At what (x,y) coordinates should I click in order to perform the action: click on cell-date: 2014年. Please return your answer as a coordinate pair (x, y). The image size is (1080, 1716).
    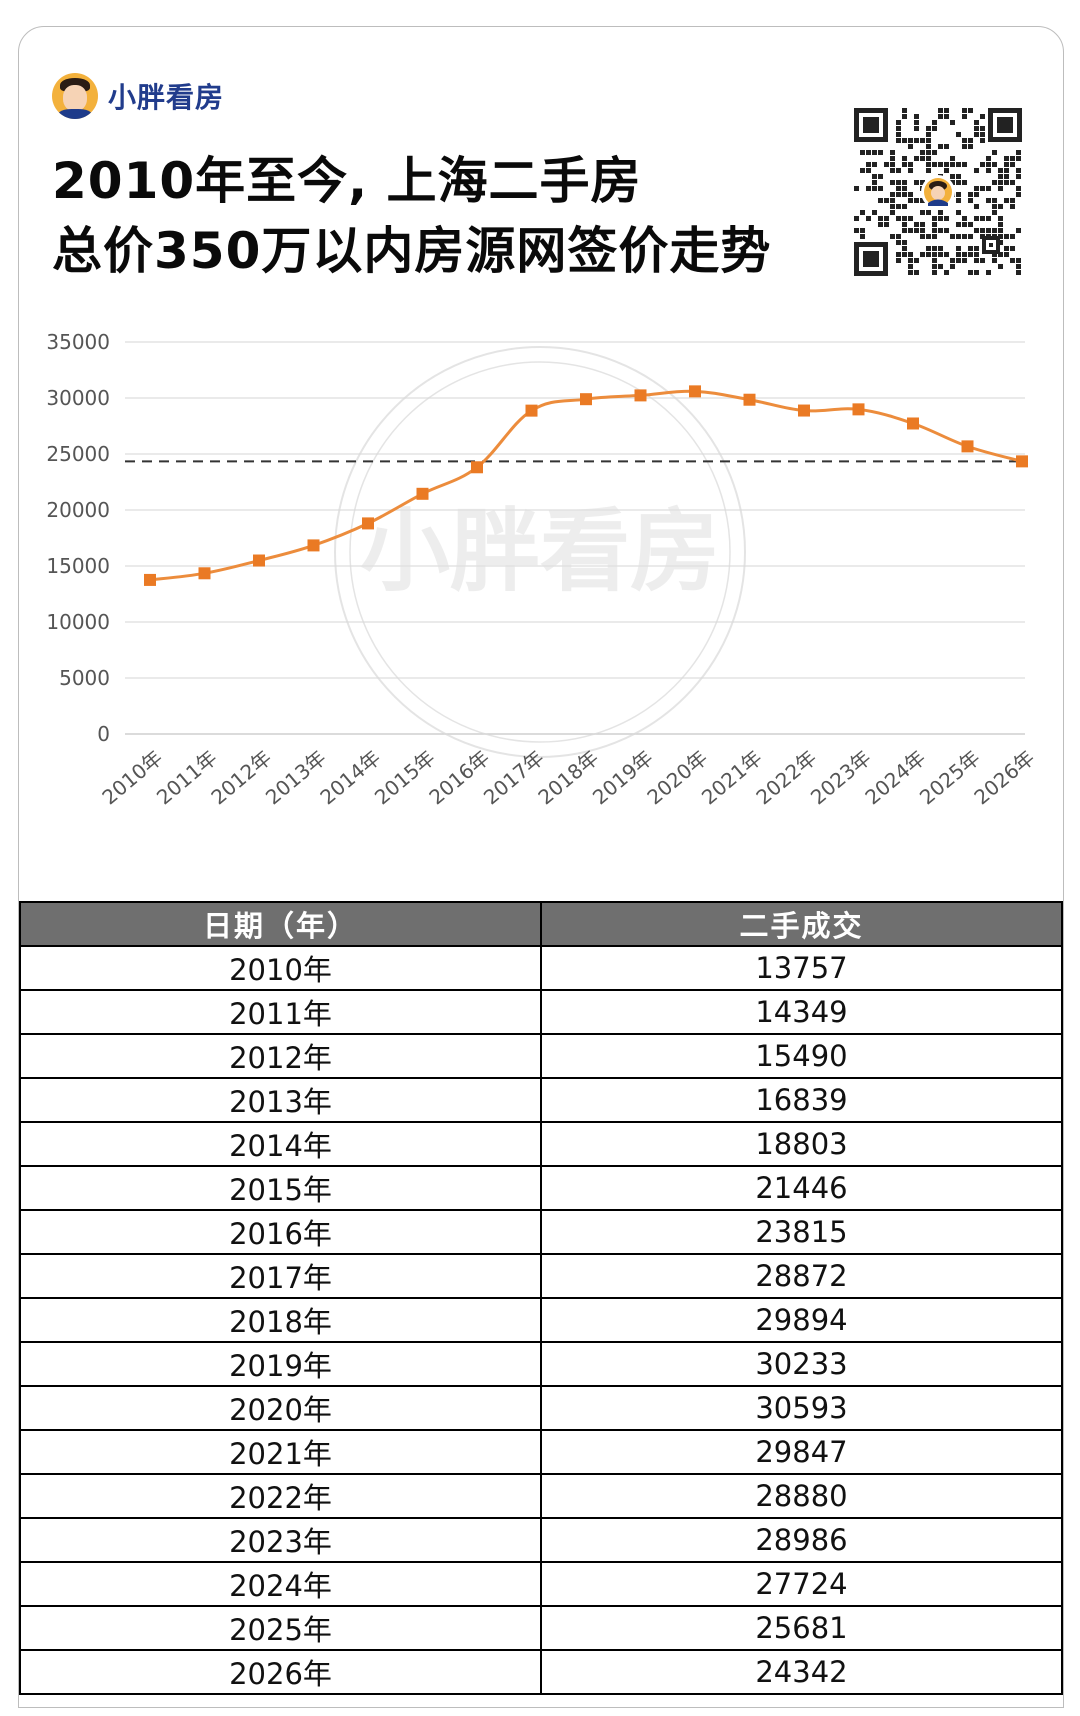
    Looking at the image, I should click on (280, 1144).